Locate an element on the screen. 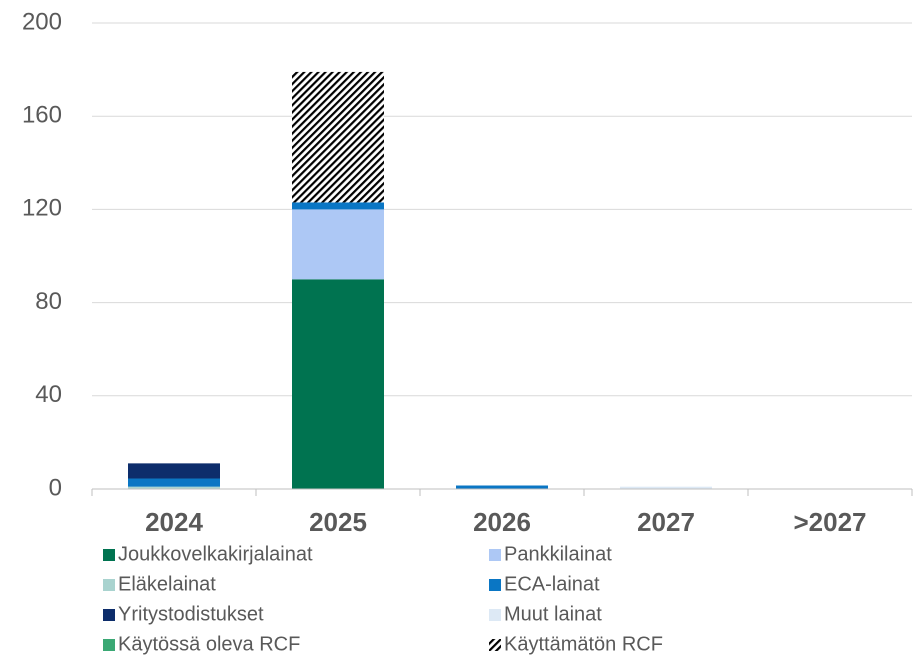 The width and height of the screenshot is (915, 663). y-tick-label: 160 is located at coordinates (42, 115).